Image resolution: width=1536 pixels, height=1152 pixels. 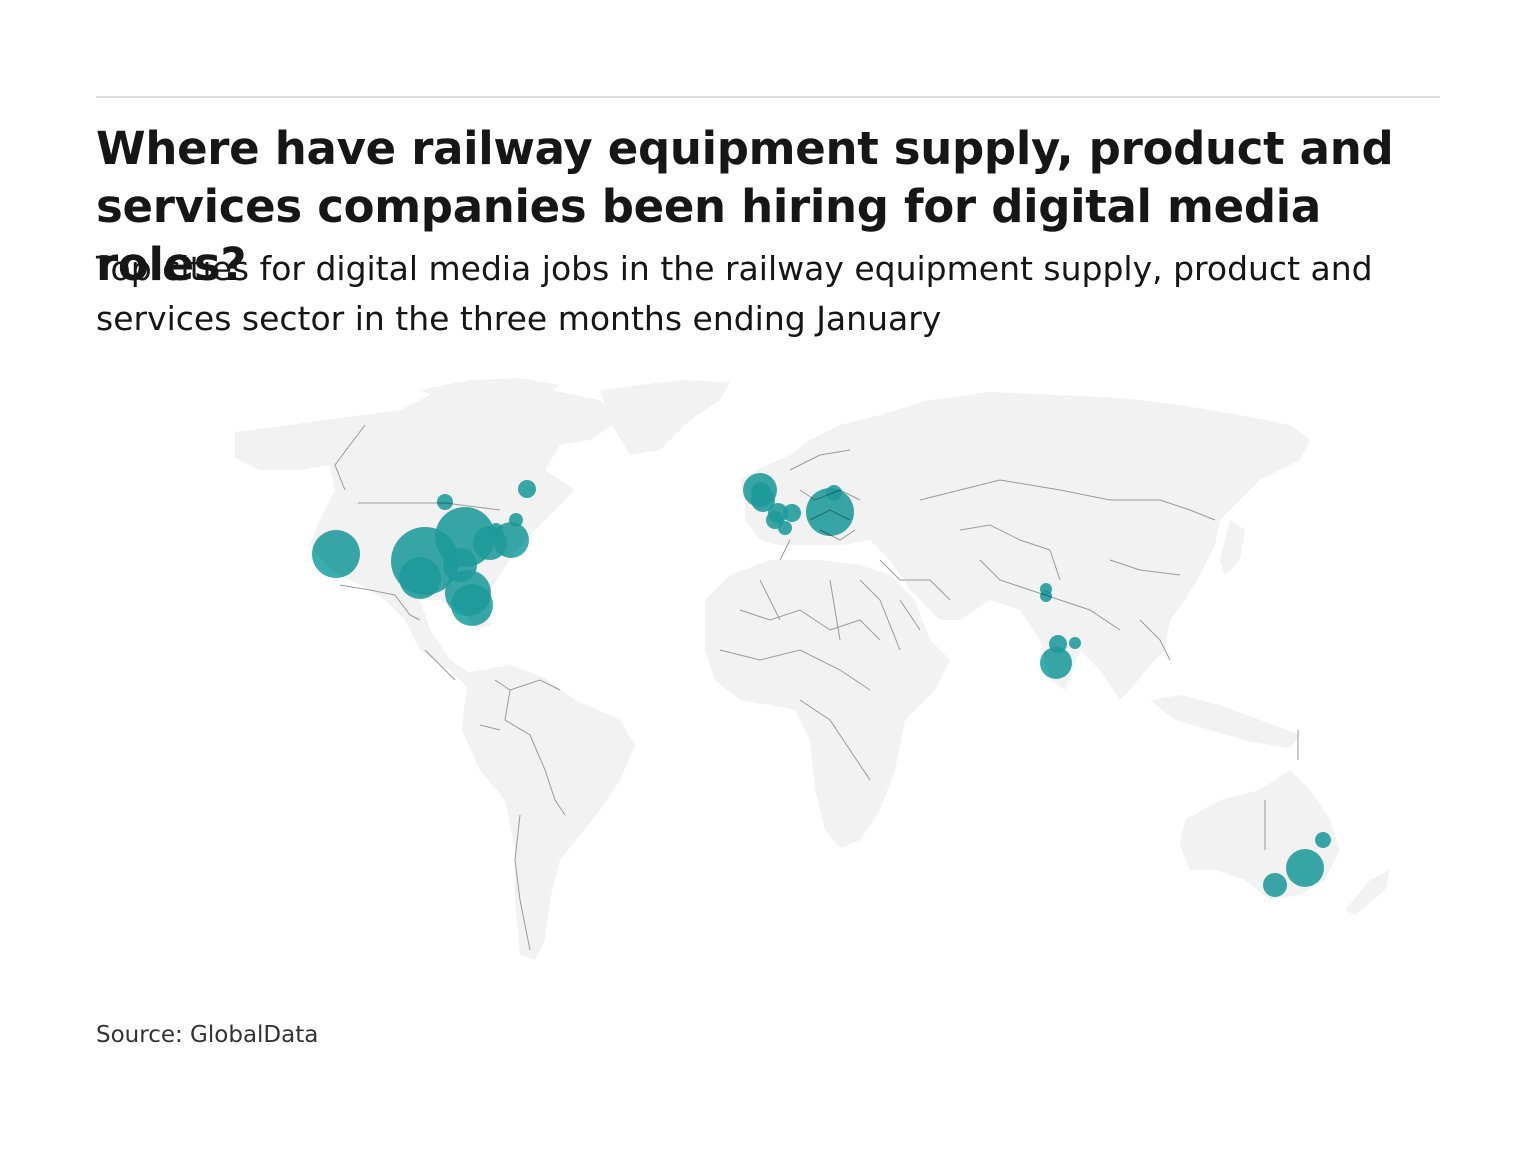 What do you see at coordinates (1225, 721) in the screenshot?
I see `southeast-asia-islands-land` at bounding box center [1225, 721].